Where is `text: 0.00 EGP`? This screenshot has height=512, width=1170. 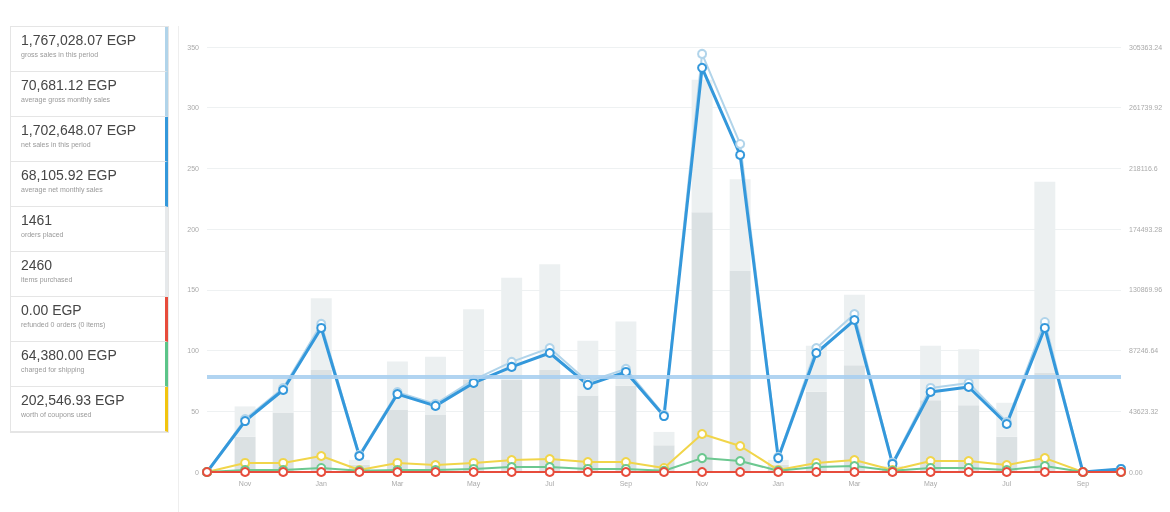 text: 0.00 EGP is located at coordinates (52, 310).